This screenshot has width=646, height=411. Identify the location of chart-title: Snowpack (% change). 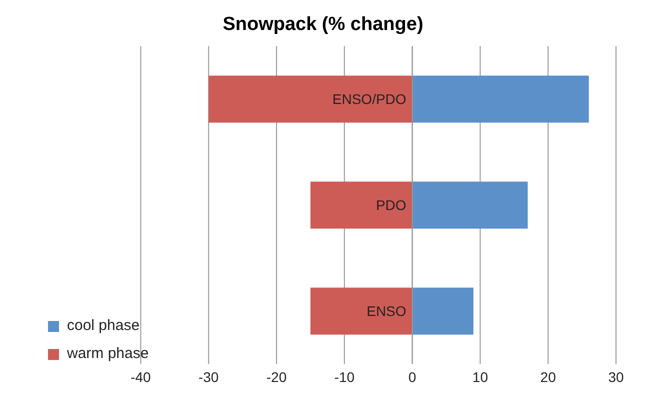
(323, 25).